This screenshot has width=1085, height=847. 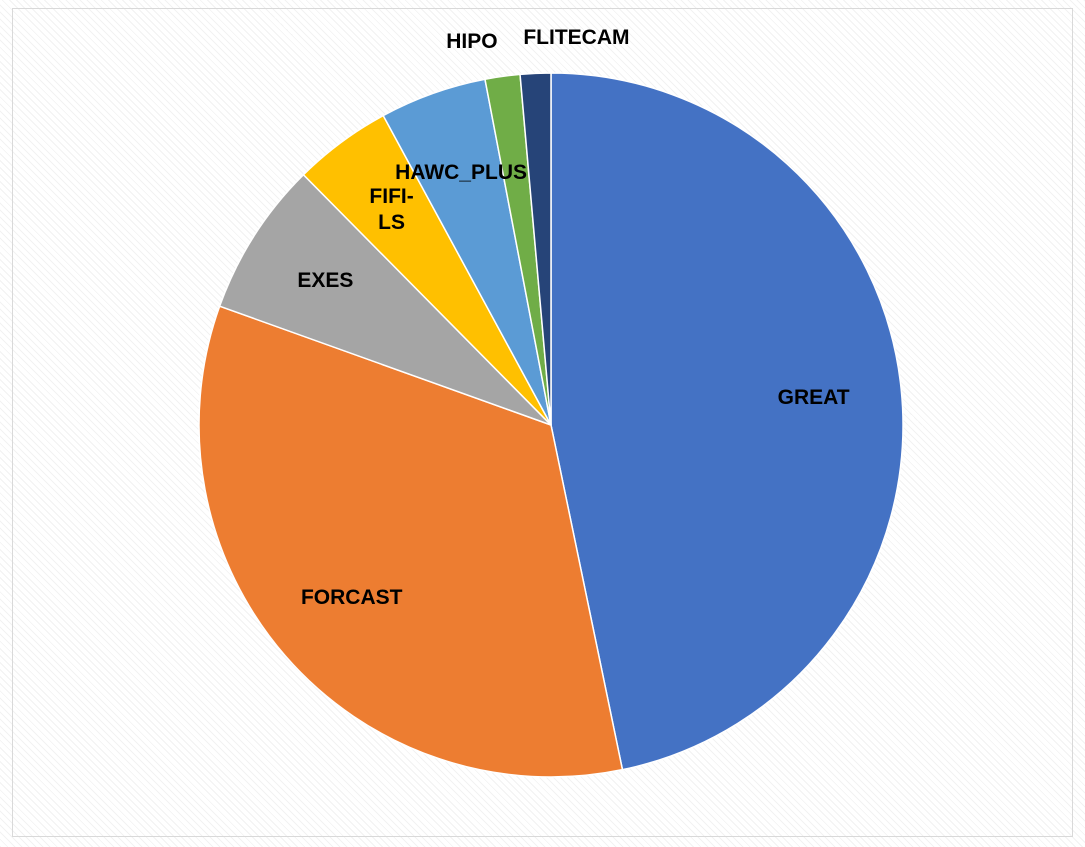 I want to click on slice-label: EXES, so click(x=325, y=281).